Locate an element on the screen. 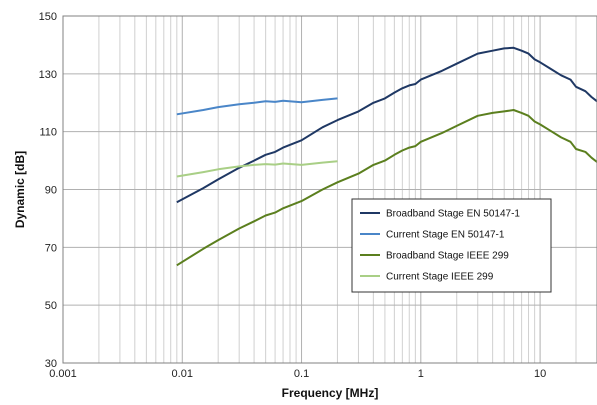 This screenshot has width=597, height=405. legend-box is located at coordinates (451, 245).